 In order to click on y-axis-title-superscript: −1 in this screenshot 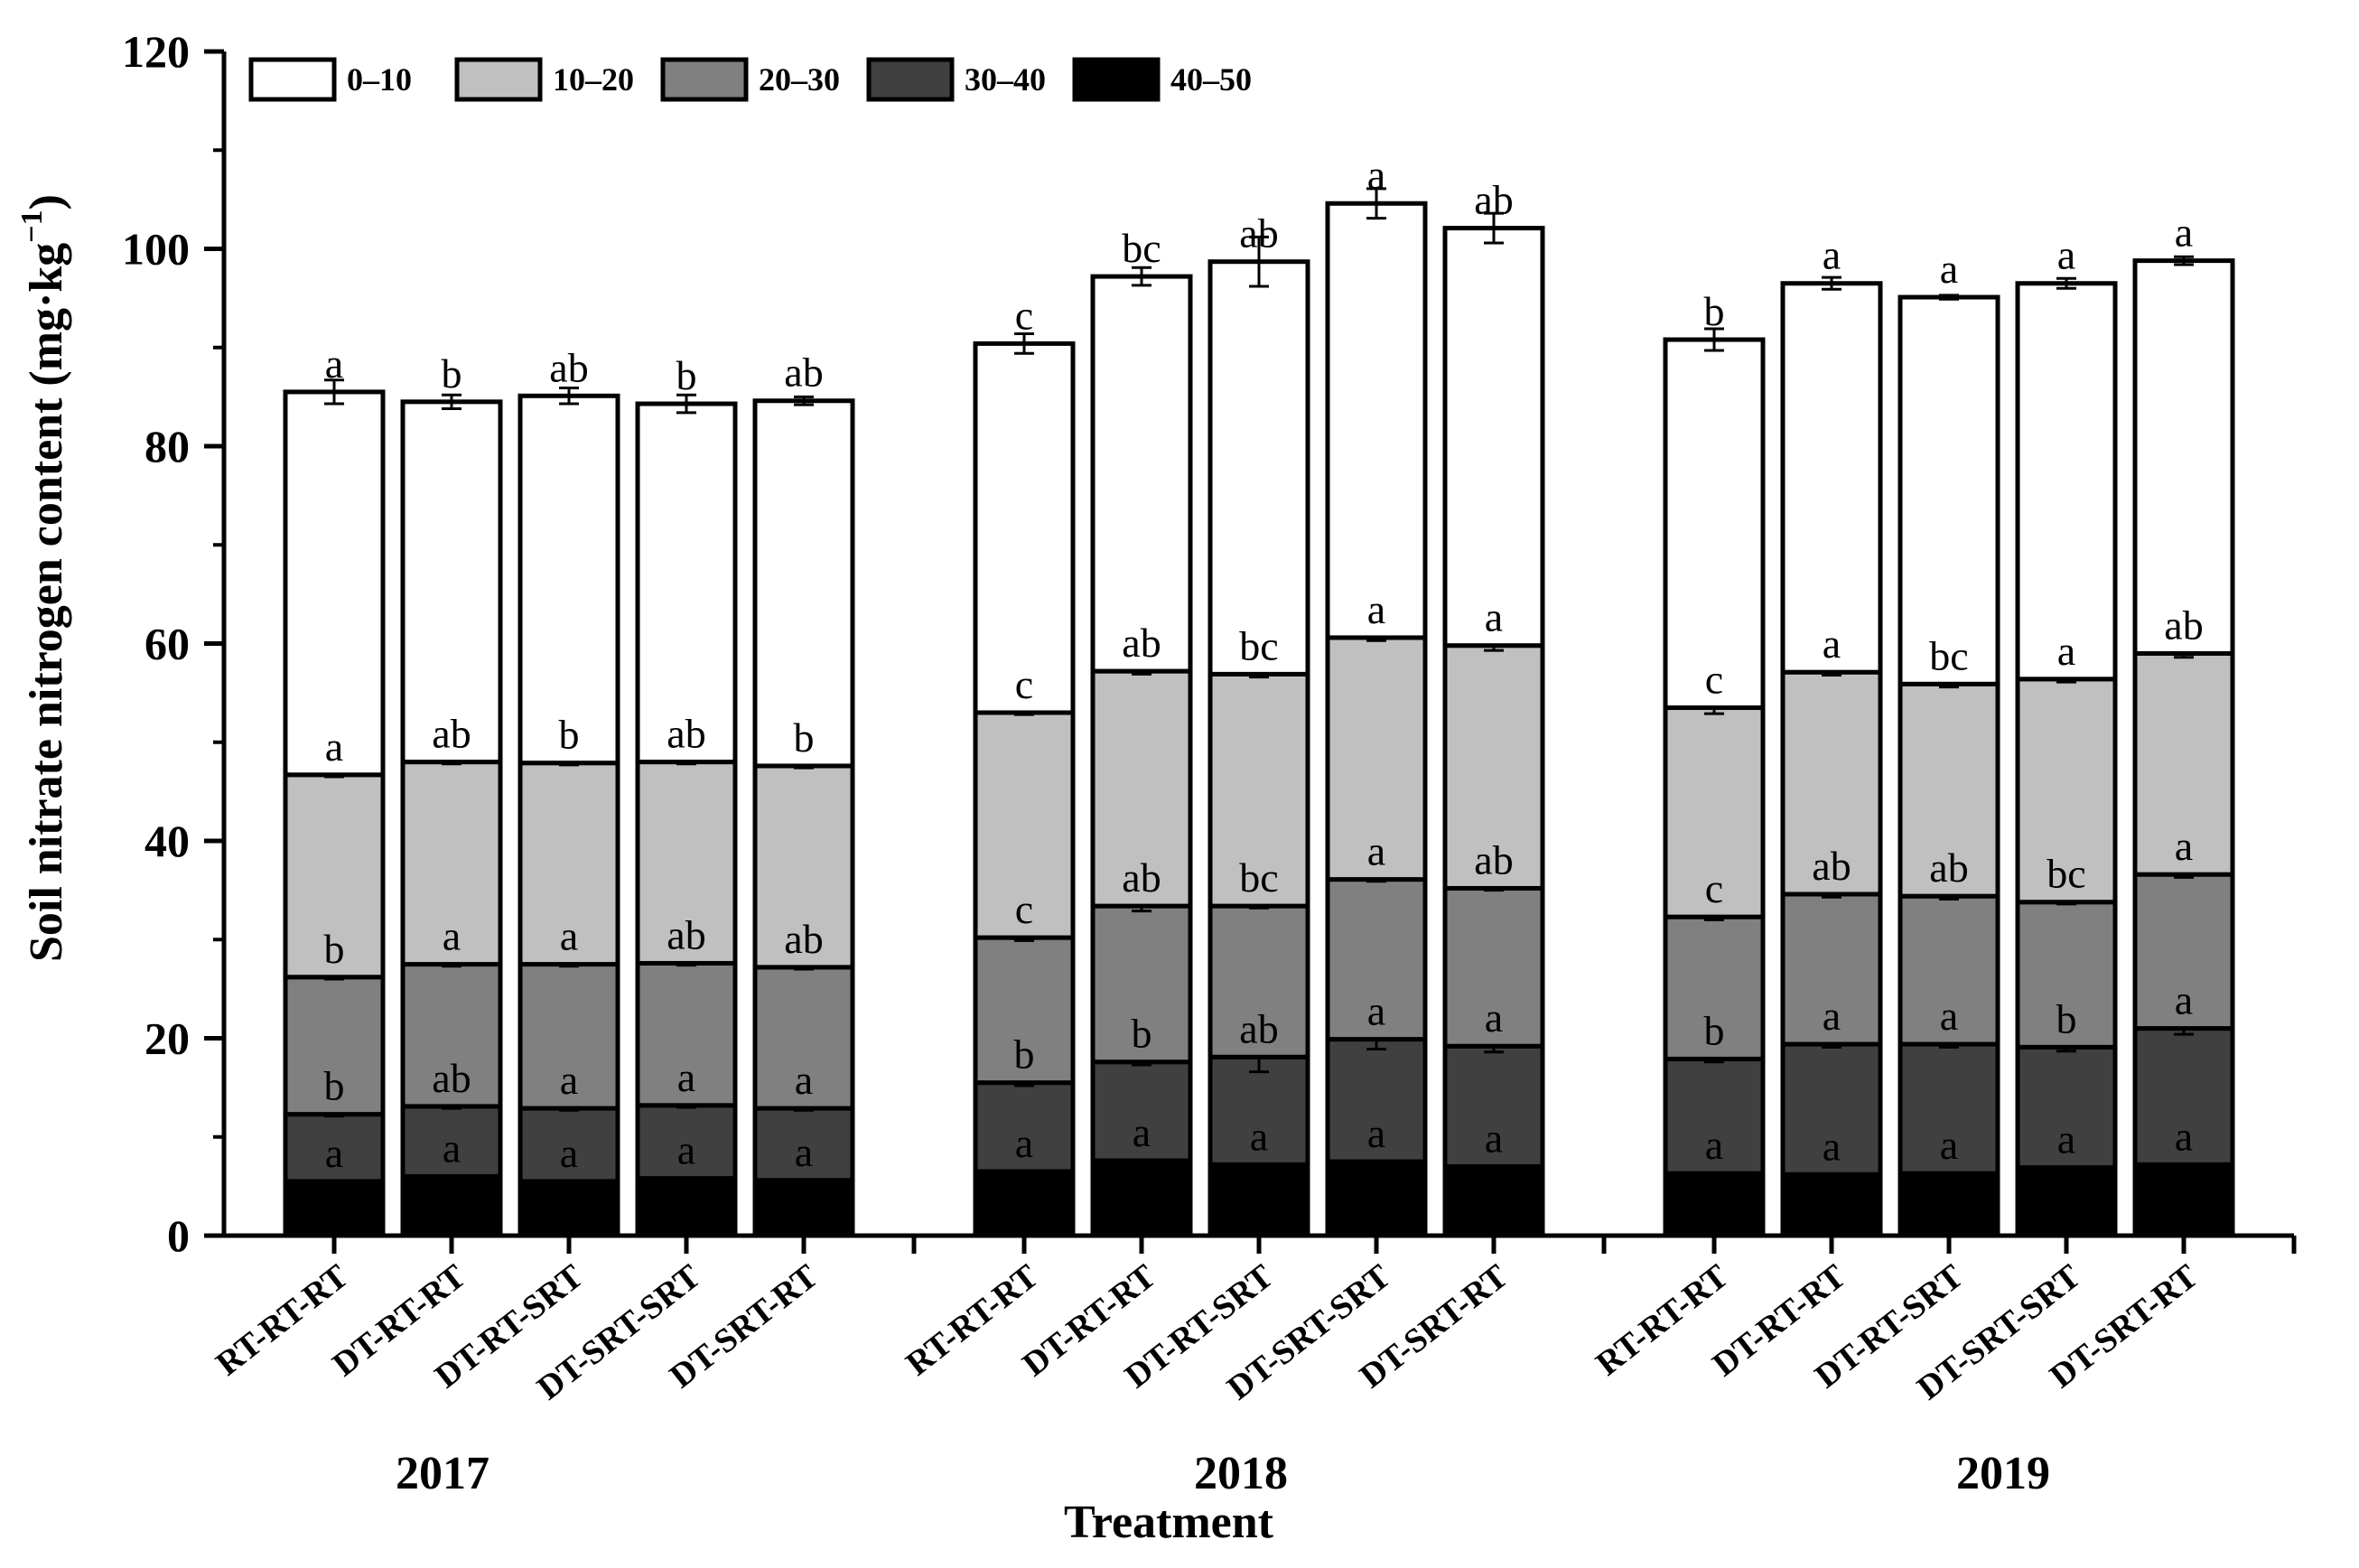, I will do `click(32, 226)`.